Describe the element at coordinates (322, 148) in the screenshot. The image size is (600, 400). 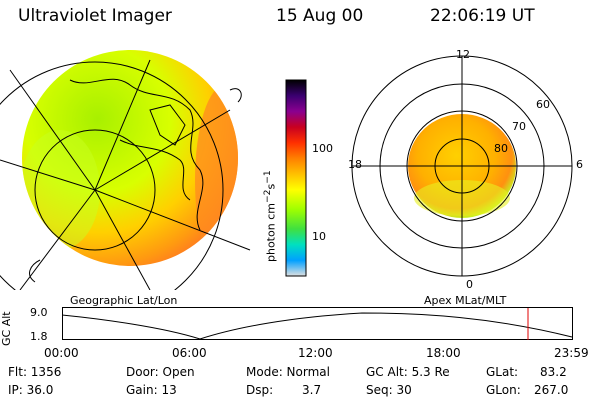
I see `colorbar-tick-100: 100` at that location.